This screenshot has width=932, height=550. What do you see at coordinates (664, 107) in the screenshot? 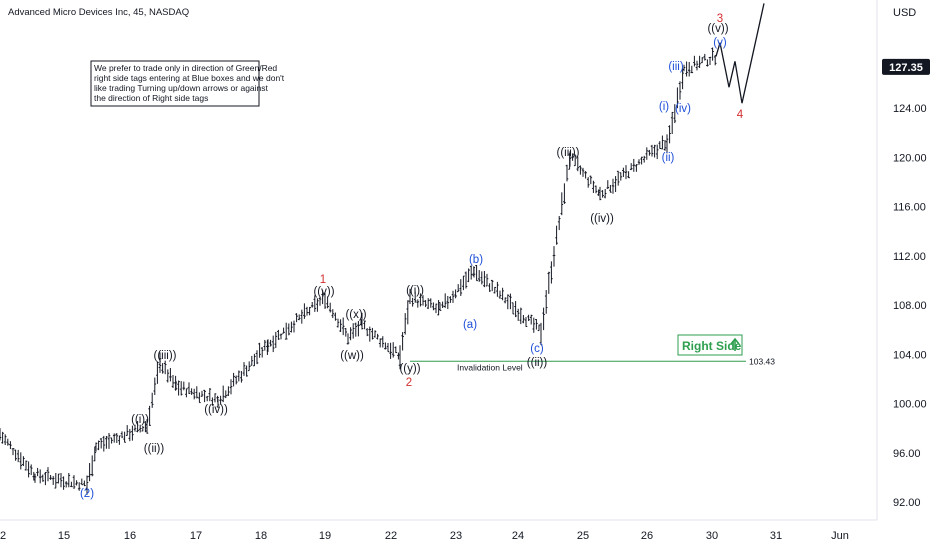
I see `wave-label: (i)` at bounding box center [664, 107].